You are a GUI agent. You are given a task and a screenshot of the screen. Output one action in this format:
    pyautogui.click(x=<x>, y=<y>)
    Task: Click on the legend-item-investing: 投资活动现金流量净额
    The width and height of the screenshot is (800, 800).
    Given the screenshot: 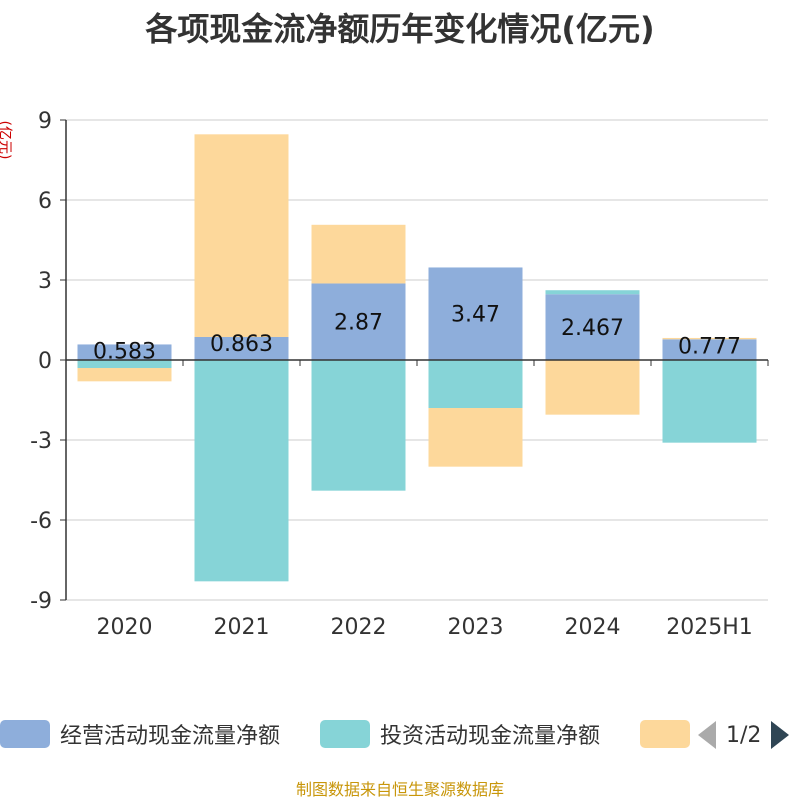 What is the action you would take?
    pyautogui.click(x=460, y=734)
    